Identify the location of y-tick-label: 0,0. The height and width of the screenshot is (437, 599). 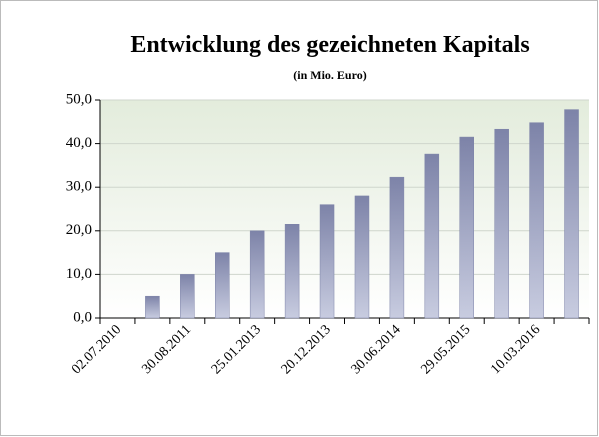
(82, 317).